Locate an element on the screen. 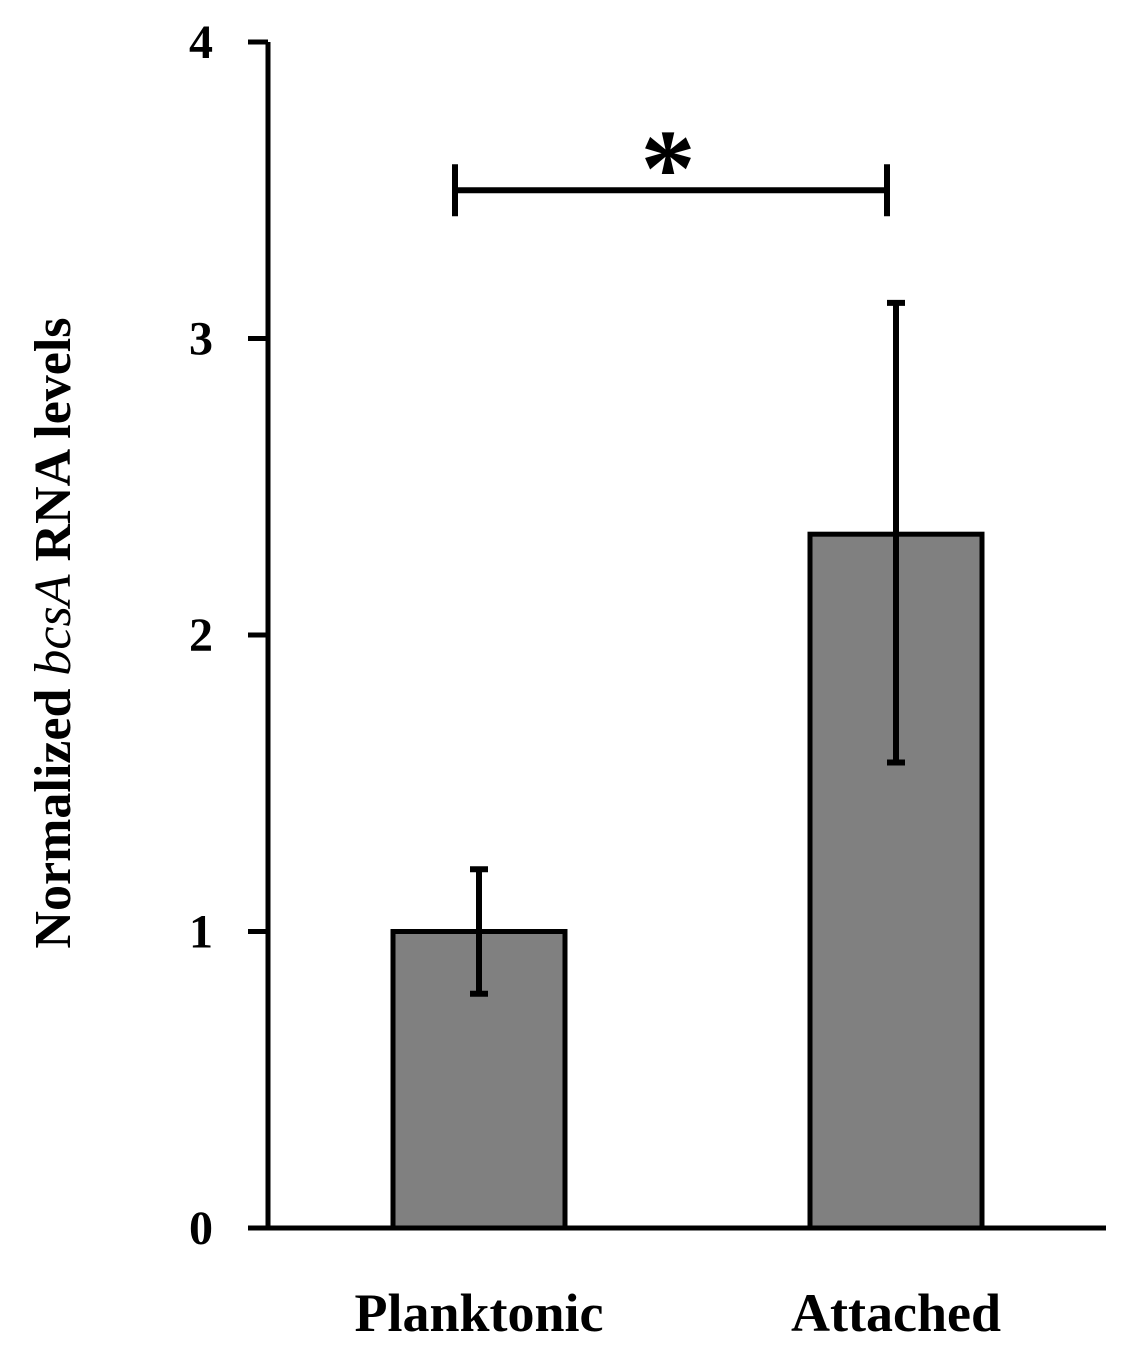  y-axis-label-part-2: RNA levels is located at coordinates (53, 445).